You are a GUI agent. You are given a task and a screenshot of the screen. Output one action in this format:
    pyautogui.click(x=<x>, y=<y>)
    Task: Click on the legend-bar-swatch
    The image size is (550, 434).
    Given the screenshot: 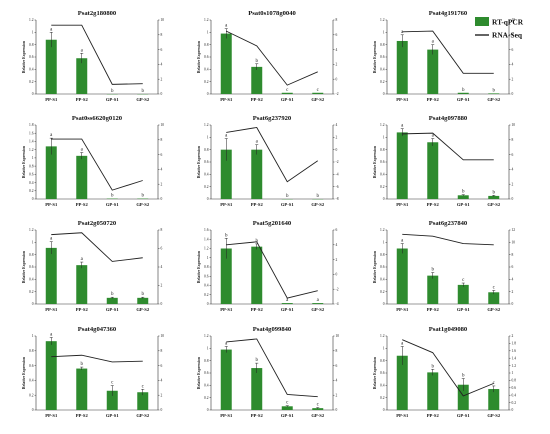 What is the action you would take?
    pyautogui.click(x=482, y=21)
    